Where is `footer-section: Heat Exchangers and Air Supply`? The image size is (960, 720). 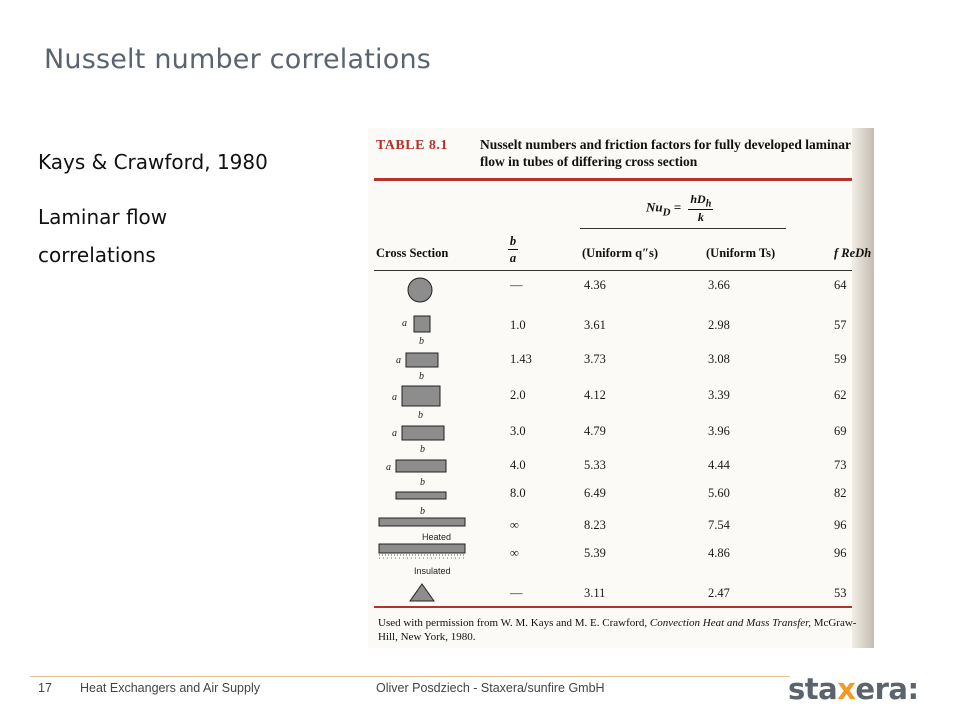
footer-section: Heat Exchangers and Air Supply is located at coordinates (170, 688).